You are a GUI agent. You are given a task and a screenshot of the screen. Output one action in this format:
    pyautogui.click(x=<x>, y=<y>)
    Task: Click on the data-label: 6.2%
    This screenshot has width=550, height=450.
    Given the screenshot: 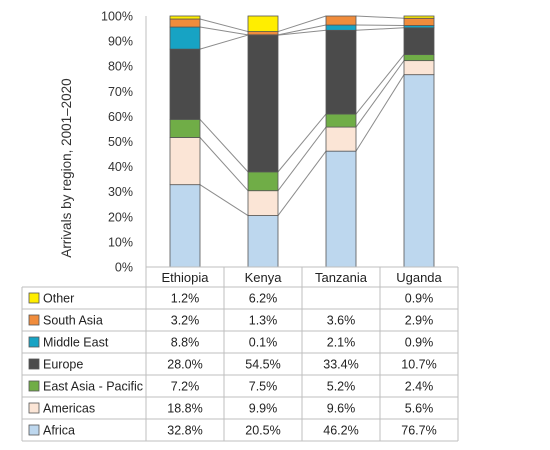 What is the action you would take?
    pyautogui.click(x=263, y=299)
    